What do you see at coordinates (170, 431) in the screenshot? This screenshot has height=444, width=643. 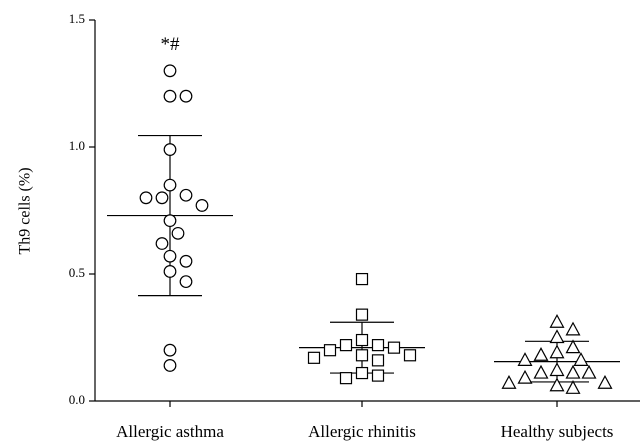 I see `x-tick-label: Allergic asthma` at bounding box center [170, 431].